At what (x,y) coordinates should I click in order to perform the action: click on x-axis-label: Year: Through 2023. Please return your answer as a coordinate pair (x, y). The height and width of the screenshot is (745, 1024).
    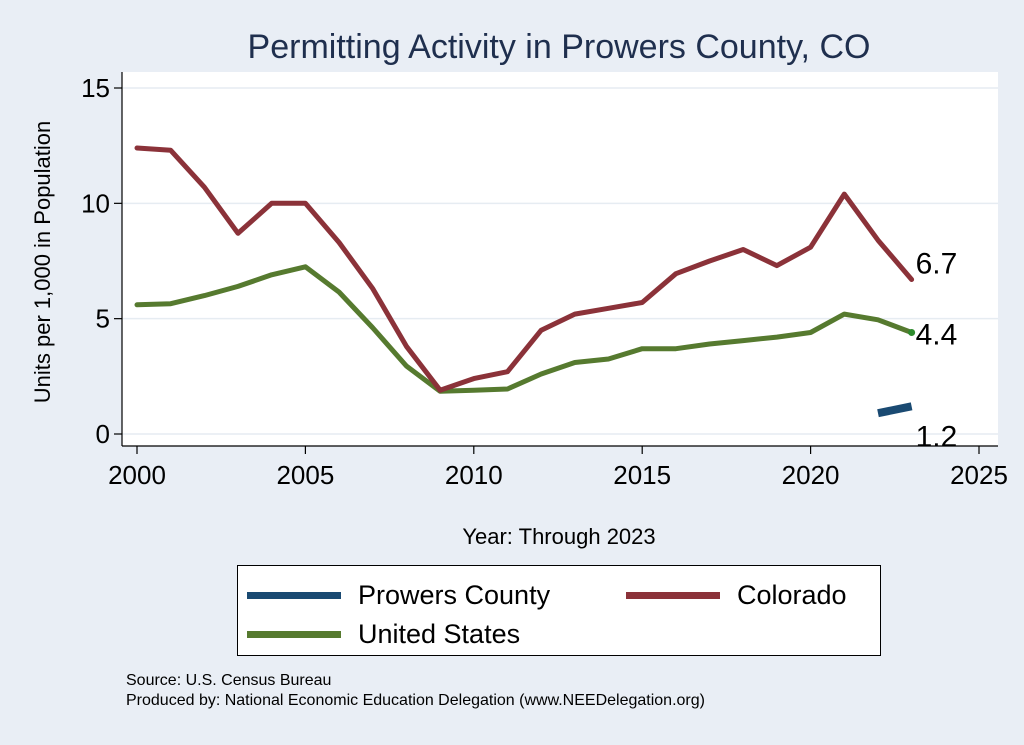
    Looking at the image, I should click on (558, 536).